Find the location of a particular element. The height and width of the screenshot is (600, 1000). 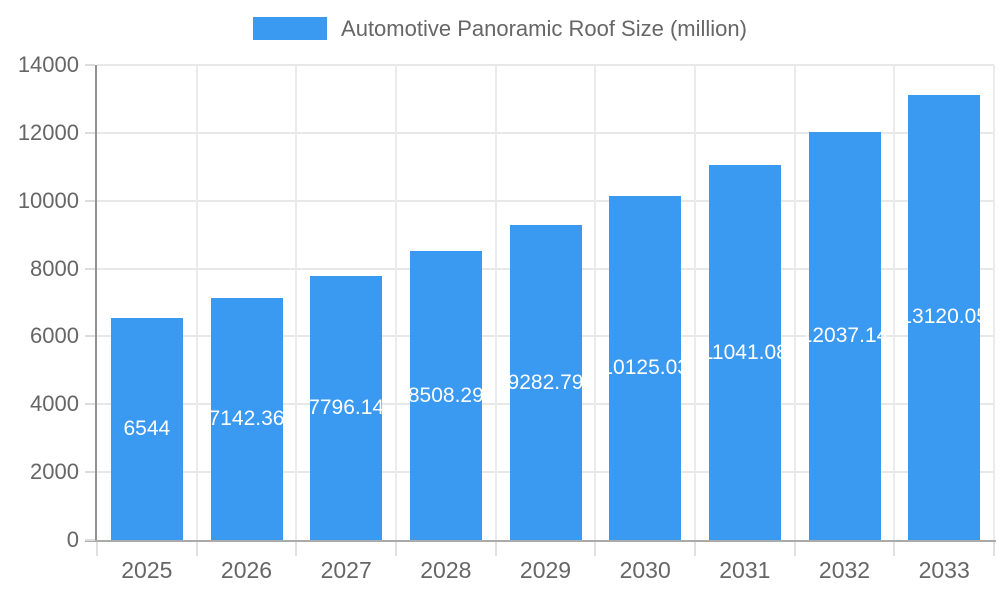

bar-value-label: 7796.14 is located at coordinates (346, 407).